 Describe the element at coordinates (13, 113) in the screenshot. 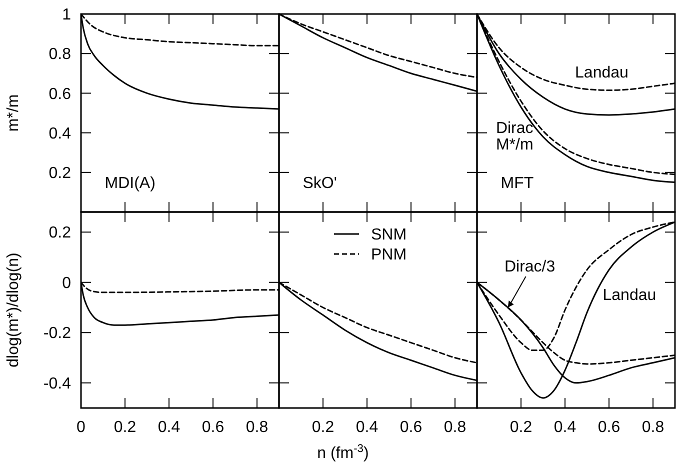

I see `y-axis-title: m*/m` at that location.